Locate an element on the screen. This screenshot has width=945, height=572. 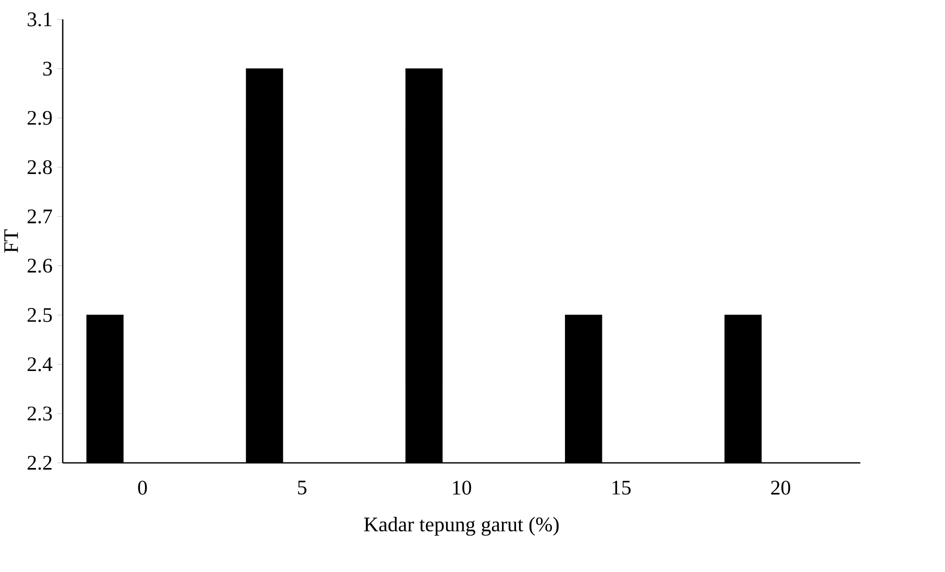
x-axis-title: Kadar tepung garut (%) is located at coordinates (461, 526).